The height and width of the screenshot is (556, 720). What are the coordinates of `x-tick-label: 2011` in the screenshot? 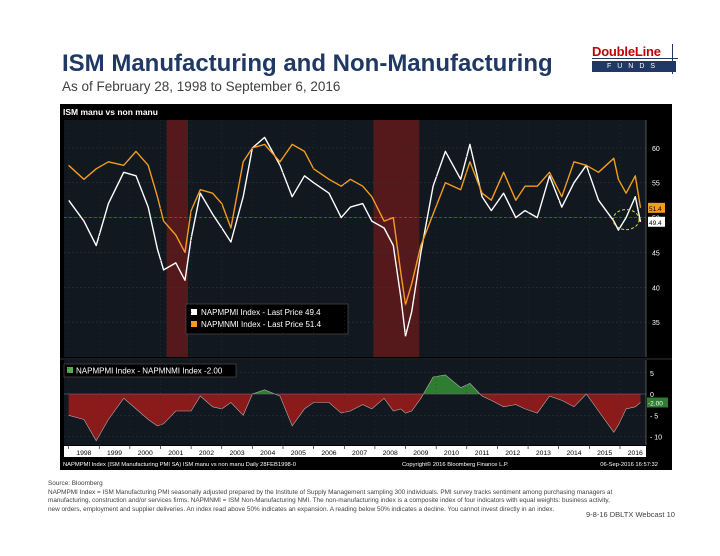 It's located at (482, 453).